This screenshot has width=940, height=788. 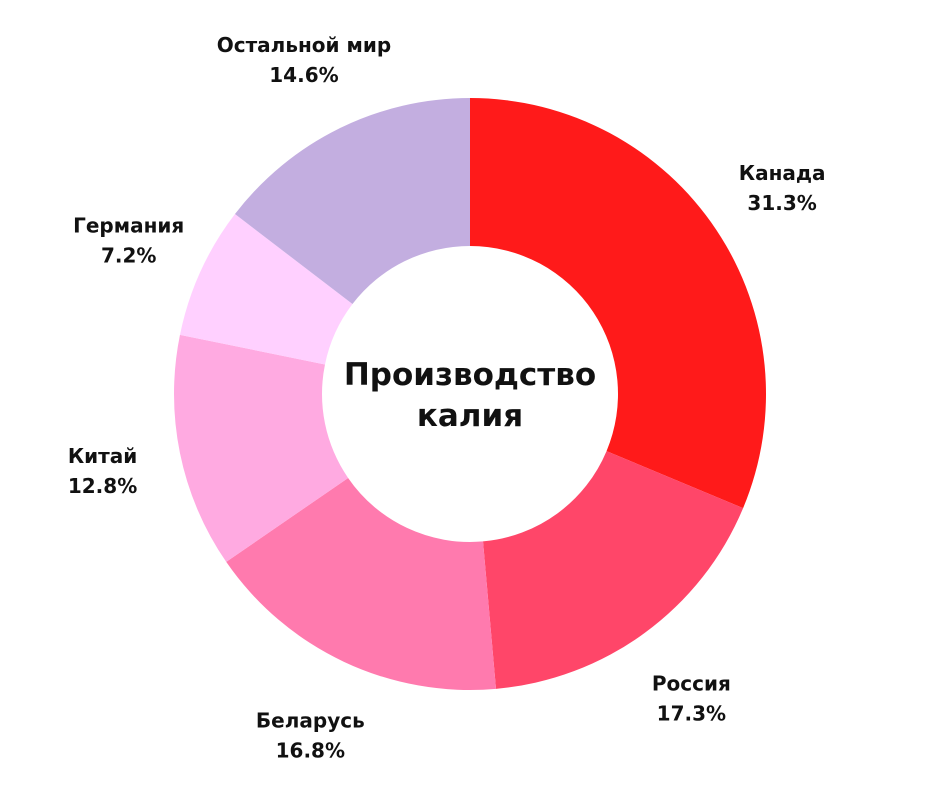 I want to click on chart-title-line-1: Производство, so click(x=470, y=375).